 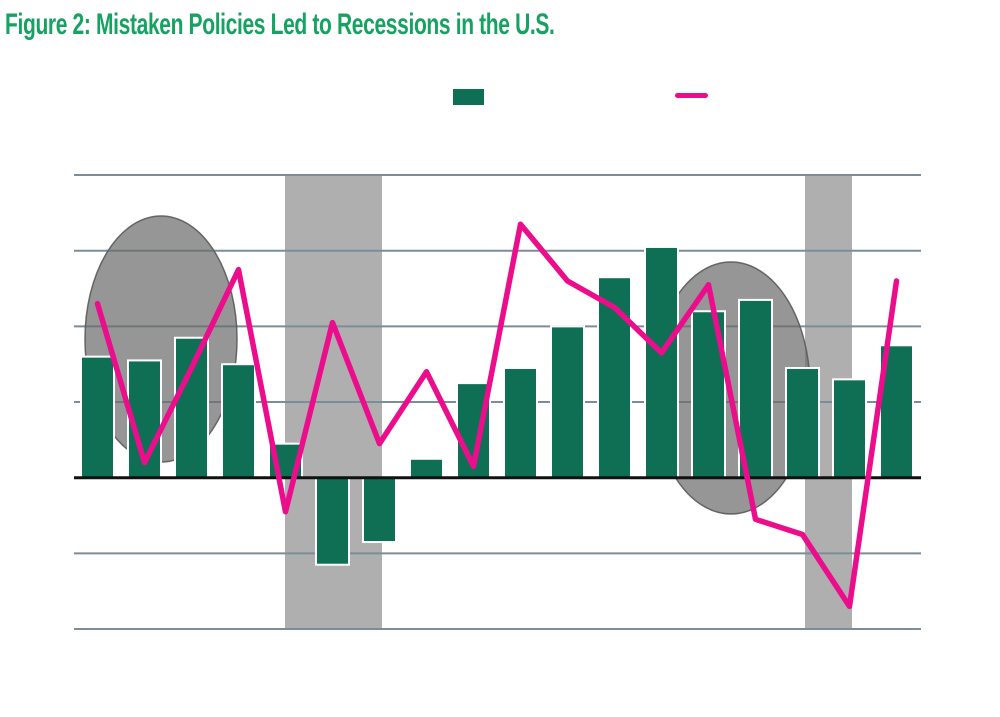 What do you see at coordinates (468, 97) in the screenshot?
I see `green-bar-swatch-icon` at bounding box center [468, 97].